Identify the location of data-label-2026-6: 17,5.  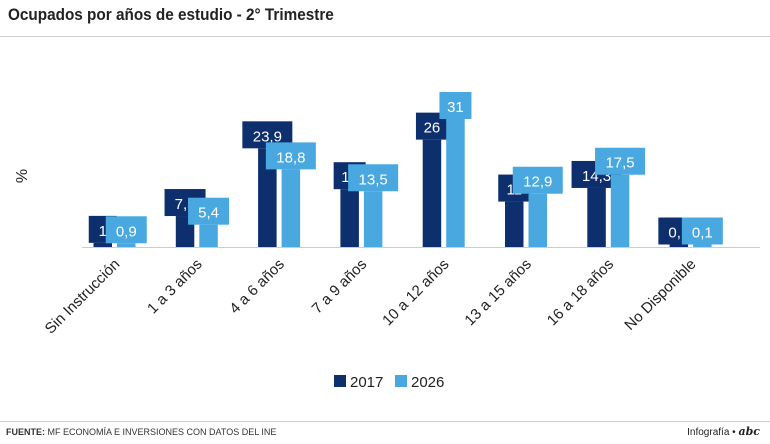
(619, 163).